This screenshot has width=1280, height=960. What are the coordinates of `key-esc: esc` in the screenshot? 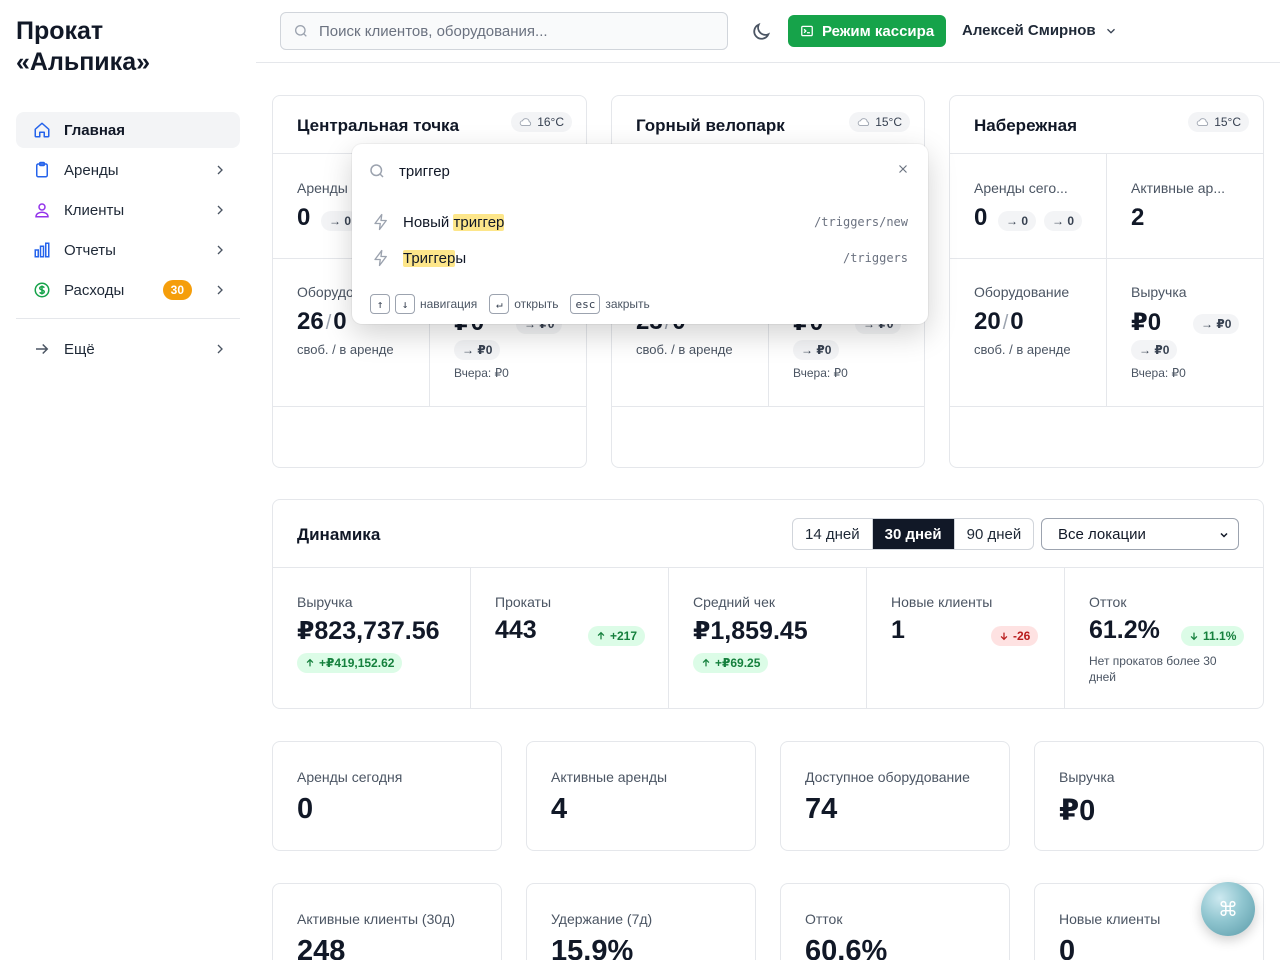 It's located at (585, 304).